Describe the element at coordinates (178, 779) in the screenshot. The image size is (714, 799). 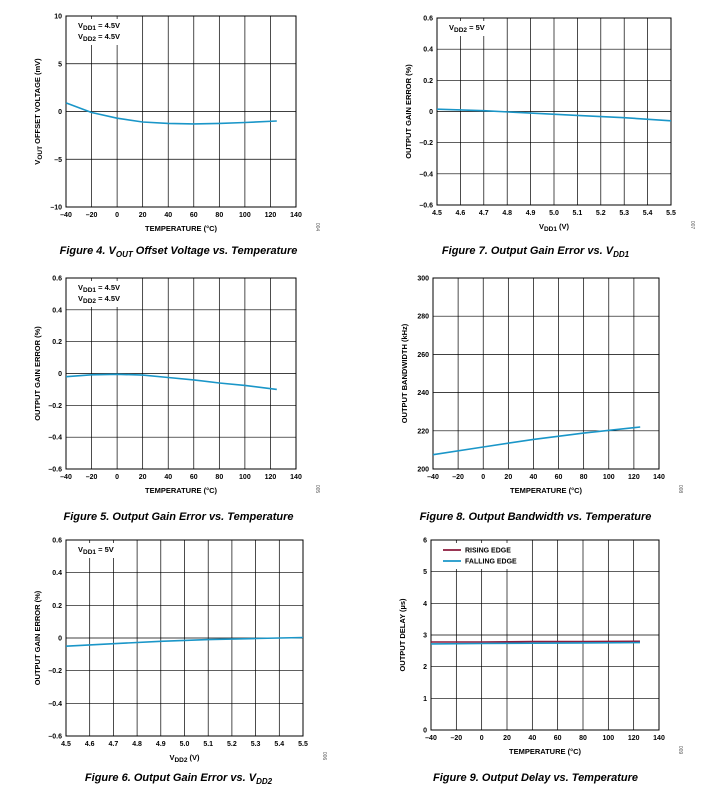
I see `figure-caption: Figure 6. Output Gain Error vs. VDD2` at that location.